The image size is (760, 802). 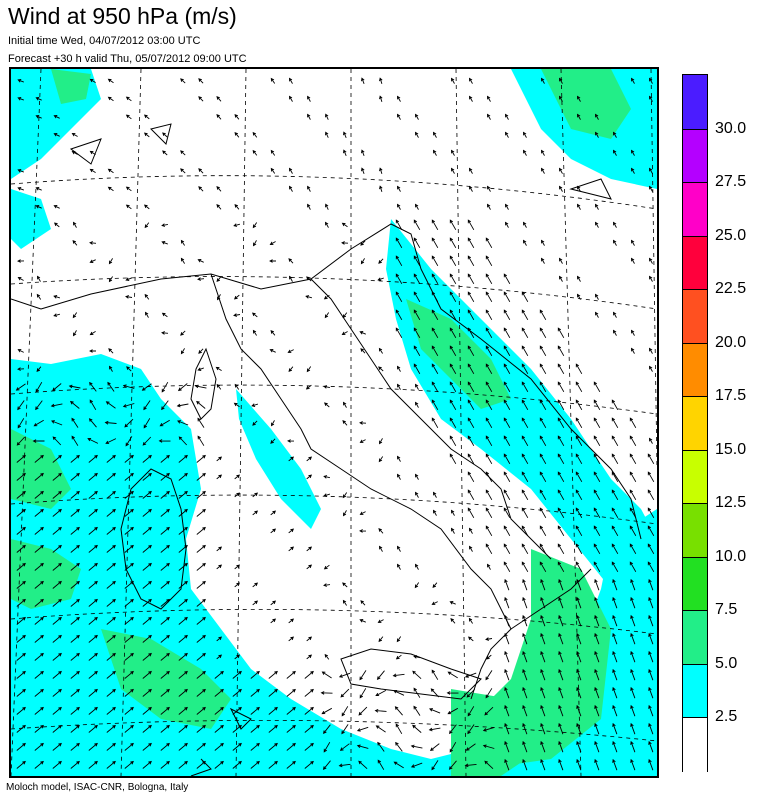 I want to click on legend-label: 22.5, so click(x=731, y=289).